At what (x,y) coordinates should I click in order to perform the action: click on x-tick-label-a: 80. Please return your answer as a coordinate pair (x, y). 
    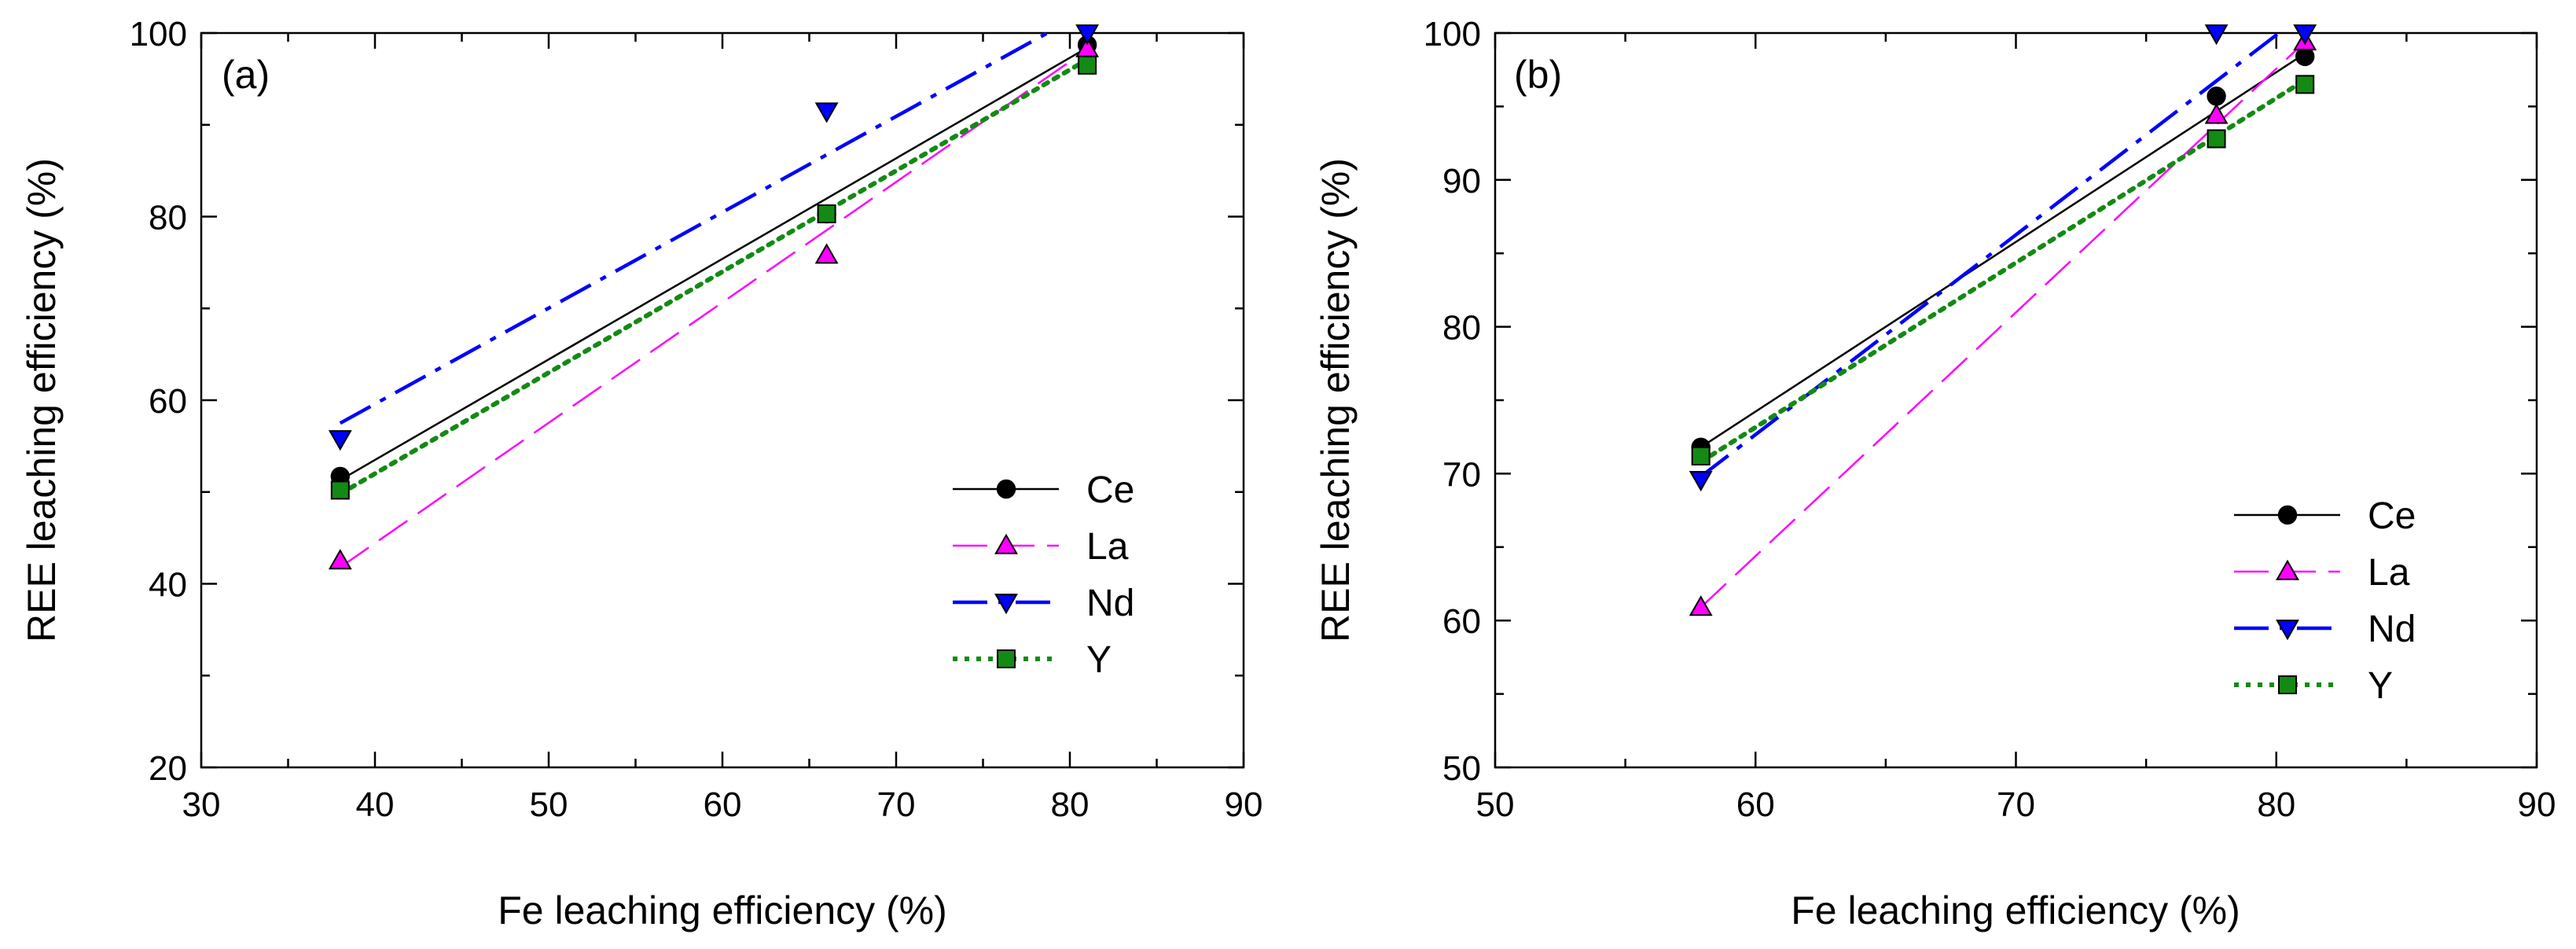
    Looking at the image, I should click on (1070, 804).